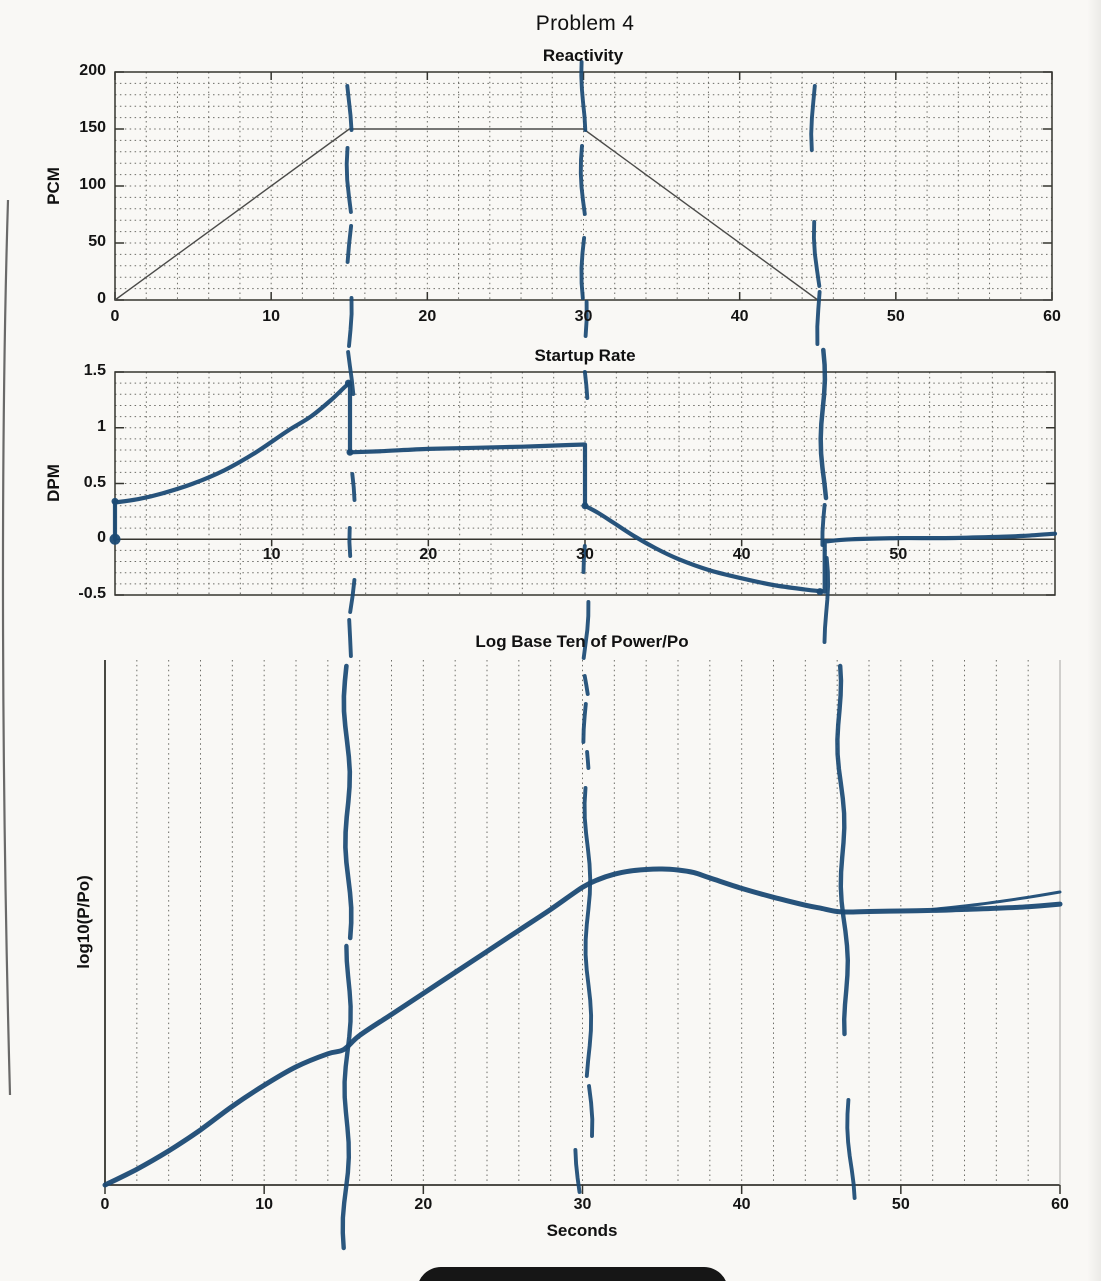  What do you see at coordinates (6, 647) in the screenshot?
I see `scan-edge-artifact` at bounding box center [6, 647].